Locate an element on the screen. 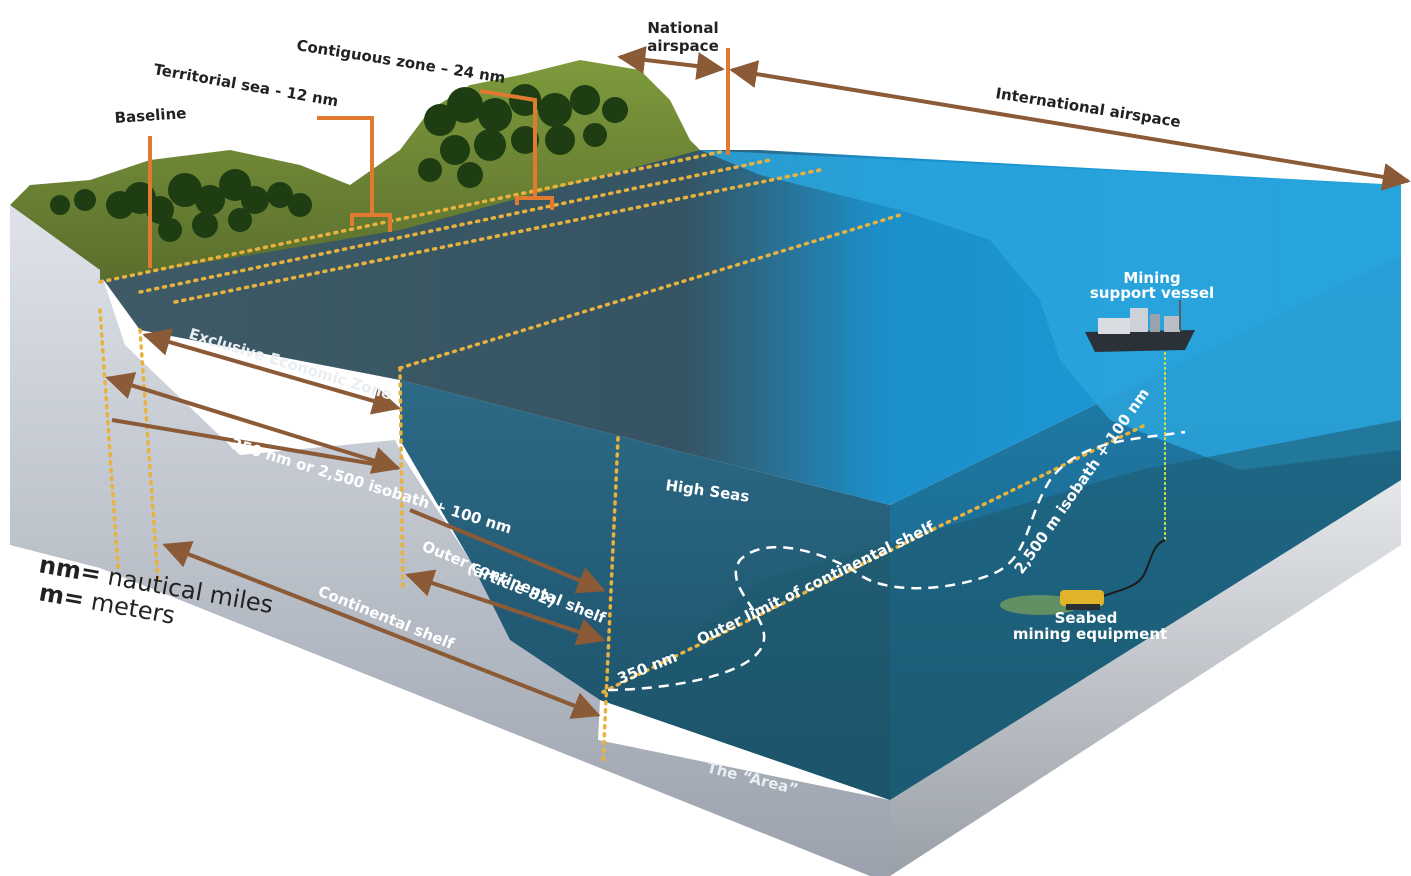  label-mining-support-vessel: Mining is located at coordinates (1151, 278).